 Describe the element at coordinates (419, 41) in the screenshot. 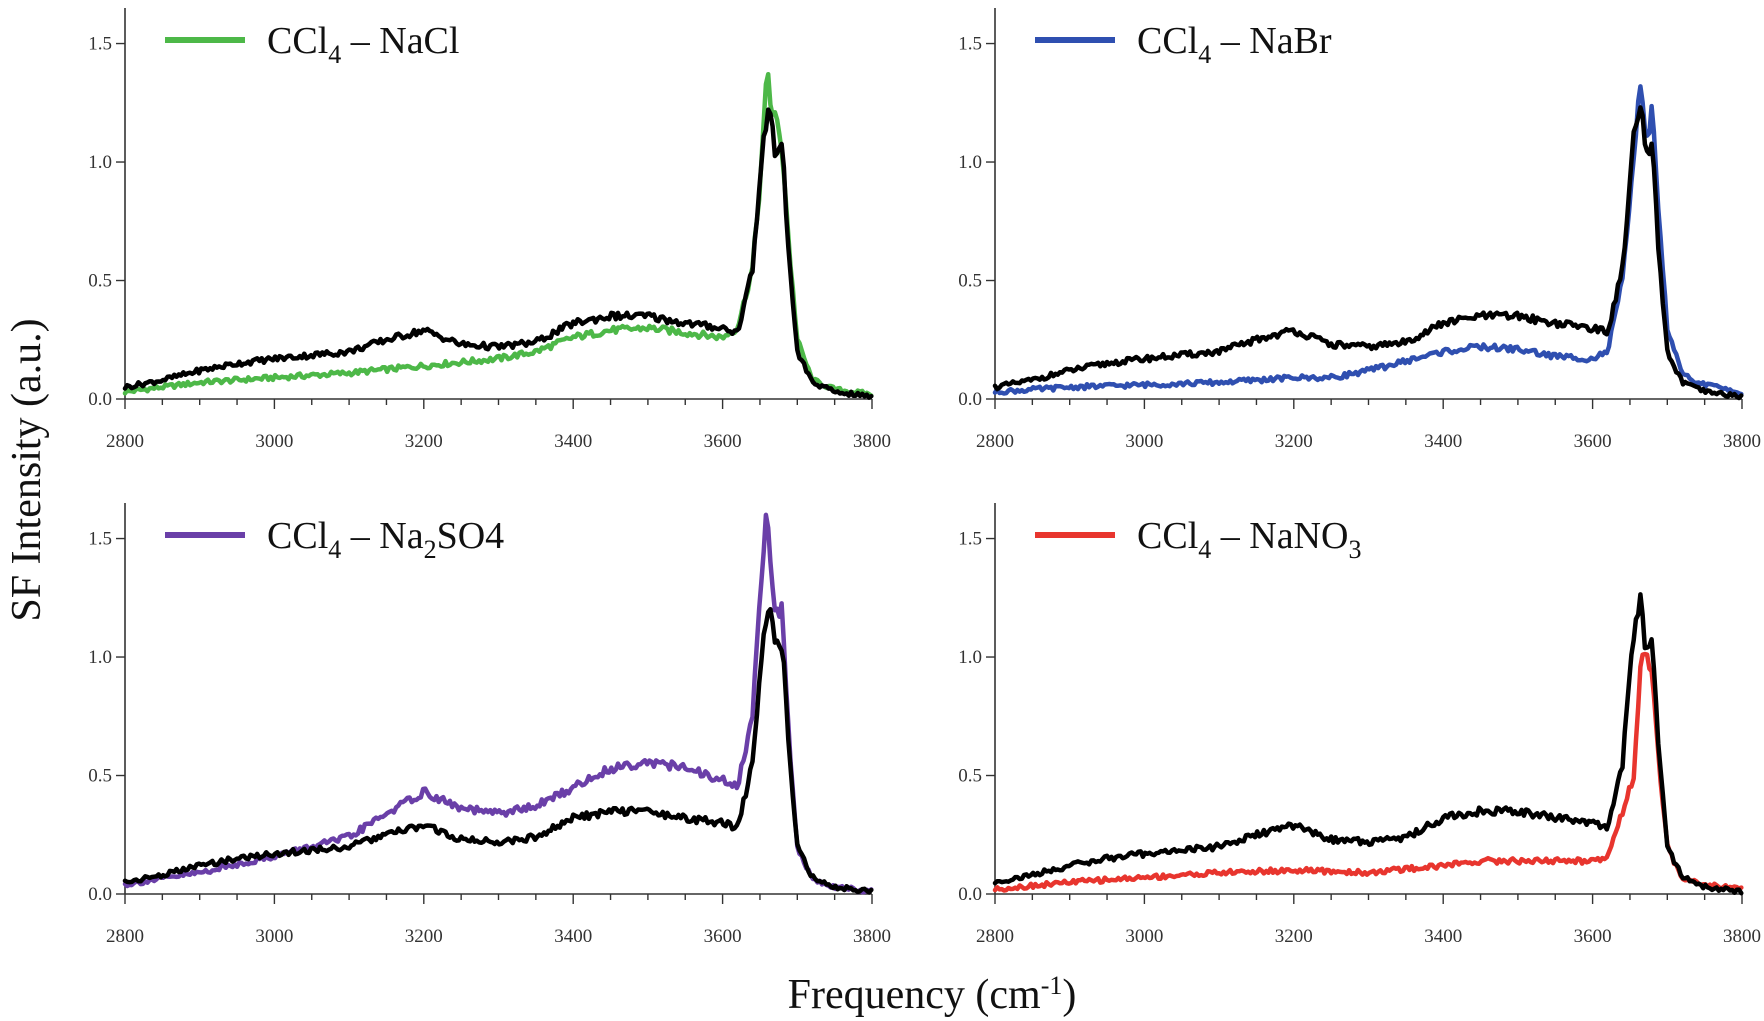

I see `legend-salt: NaCl` at that location.